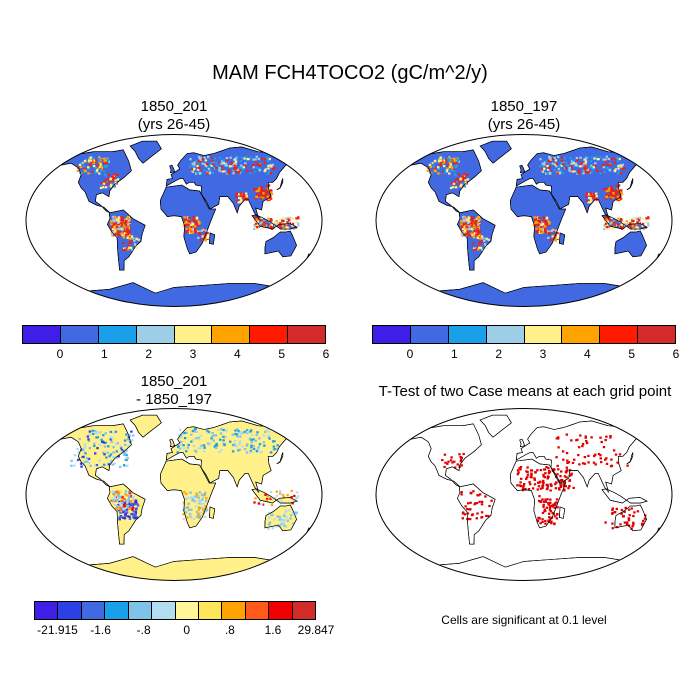 The width and height of the screenshot is (700, 700). Describe the element at coordinates (100, 630) in the screenshot. I see `colorbar-tick-label: -1.6` at that location.